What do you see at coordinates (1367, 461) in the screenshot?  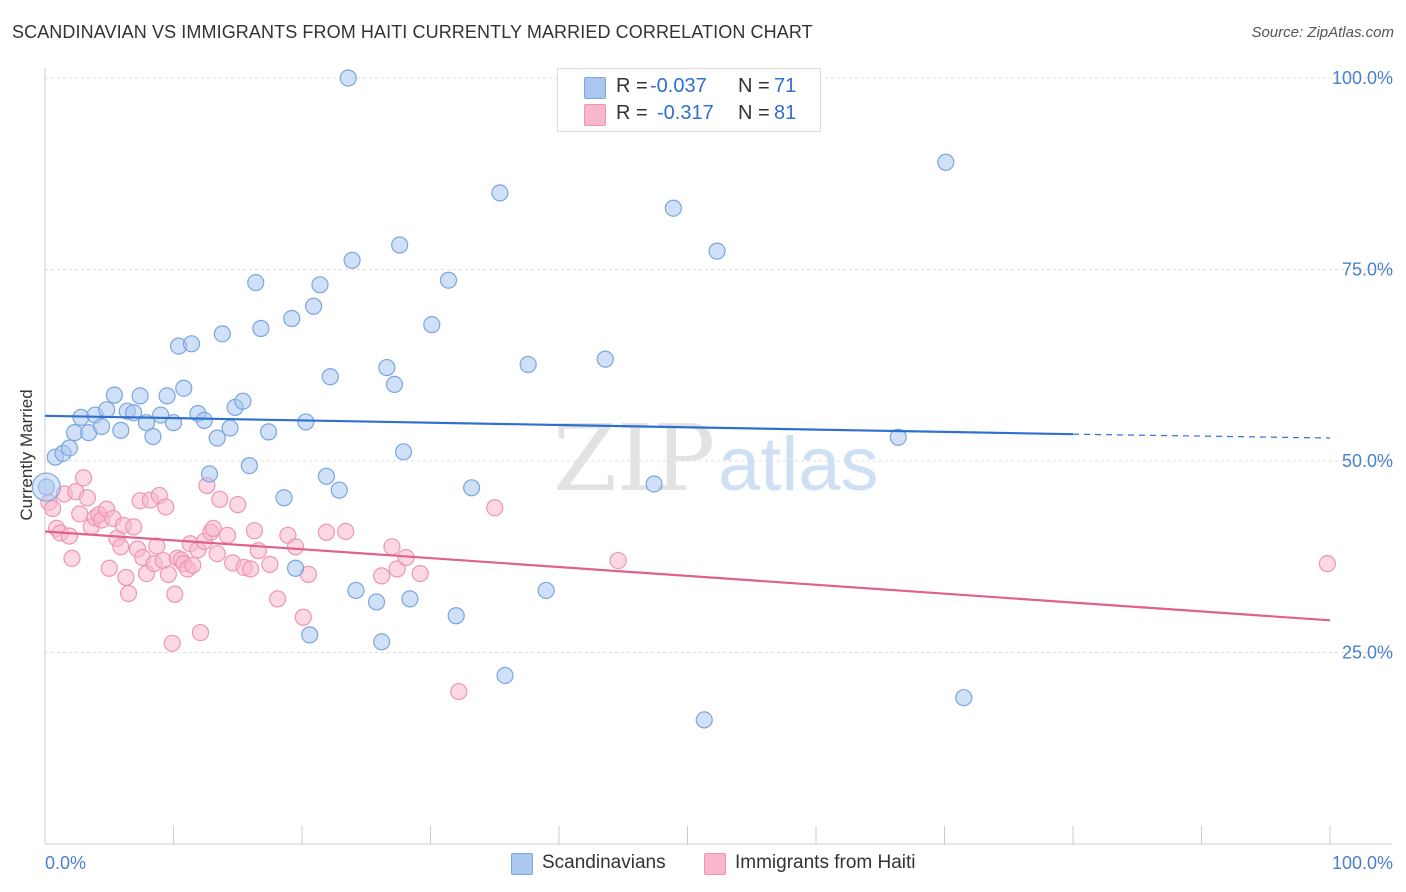 I see `y-tick-label: 50.0%` at bounding box center [1367, 461].